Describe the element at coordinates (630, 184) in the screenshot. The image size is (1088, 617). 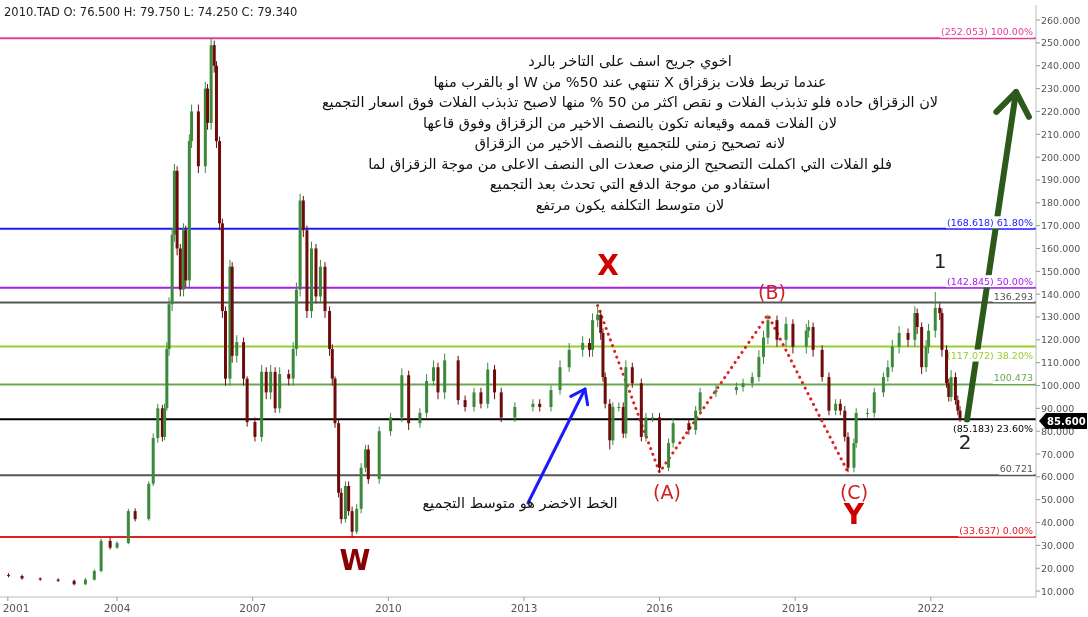
I see `note: استفادو من موجة الدفع التي تحدث بعد التجميع` at that location.